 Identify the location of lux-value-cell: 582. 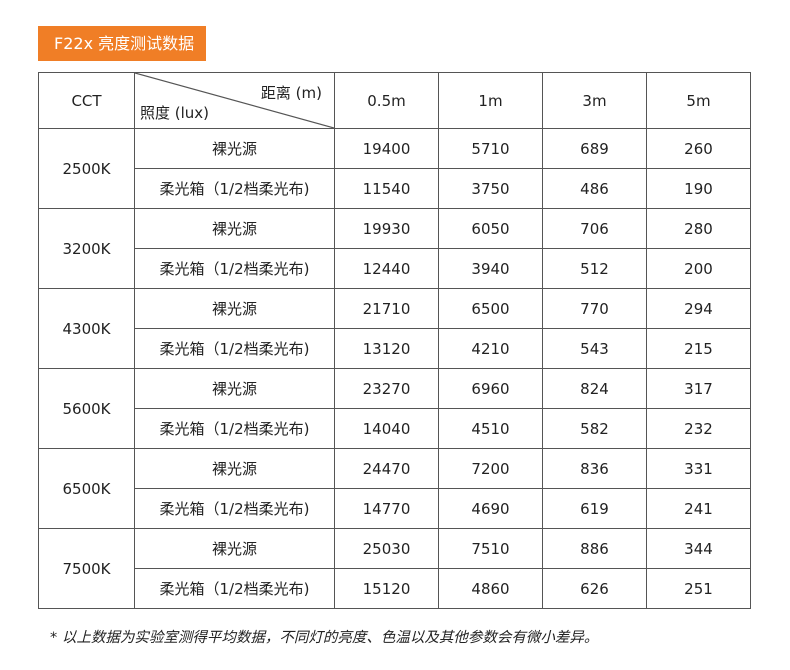
(594, 428).